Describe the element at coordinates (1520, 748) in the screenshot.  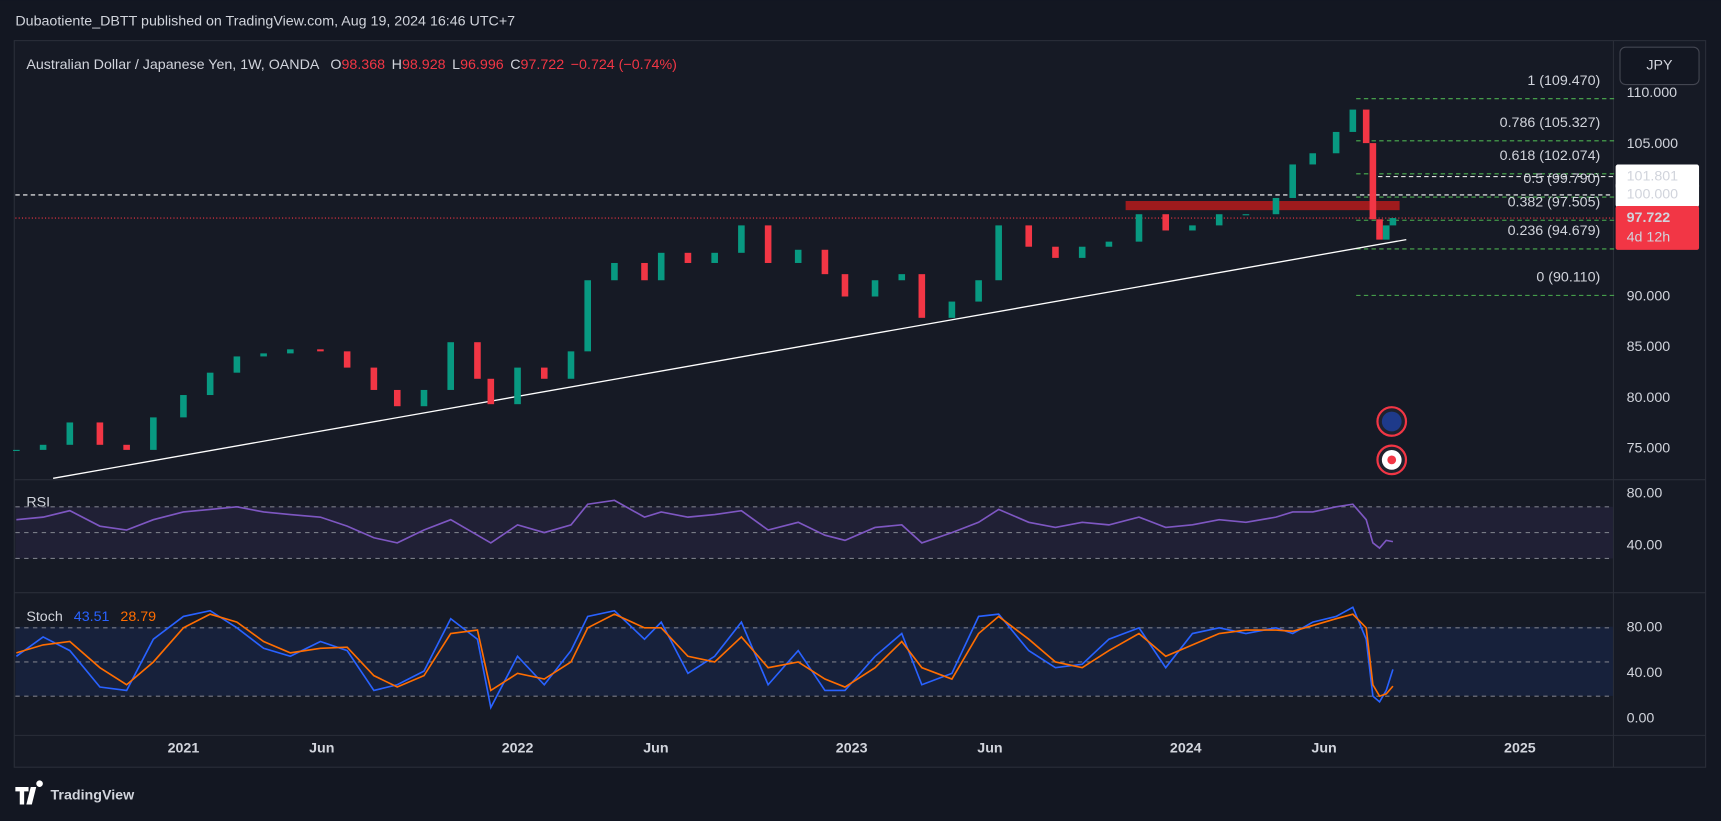
I see `x-tick-label: 2025` at that location.